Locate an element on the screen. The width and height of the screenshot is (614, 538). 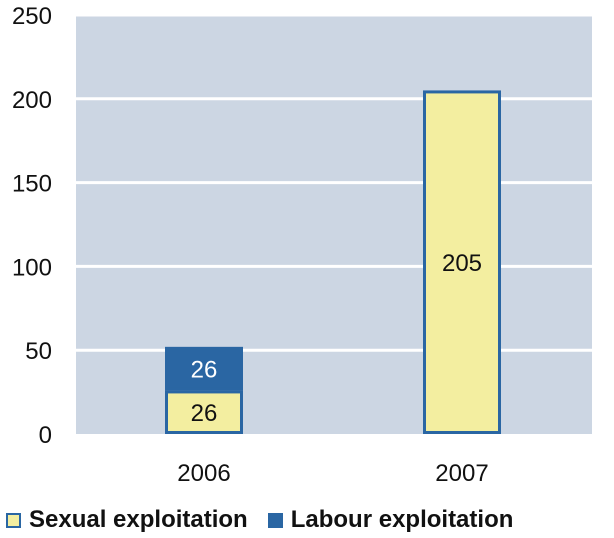
data-label: 205 is located at coordinates (462, 263).